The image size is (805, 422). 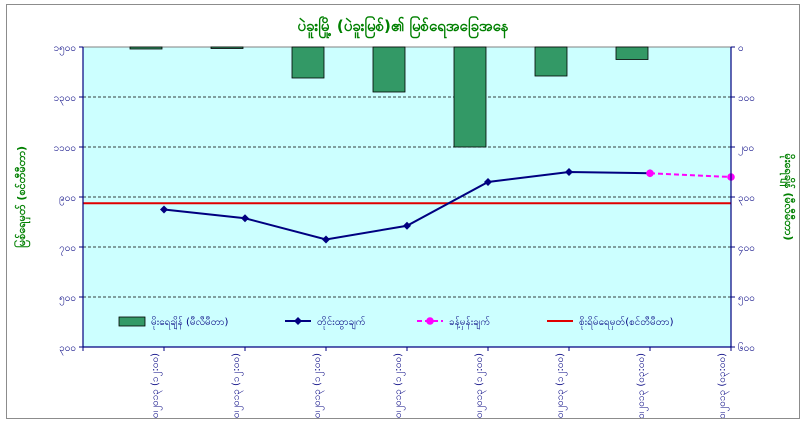 I want to click on y-left-tick-label: ၃၀၀, so click(x=67, y=349).